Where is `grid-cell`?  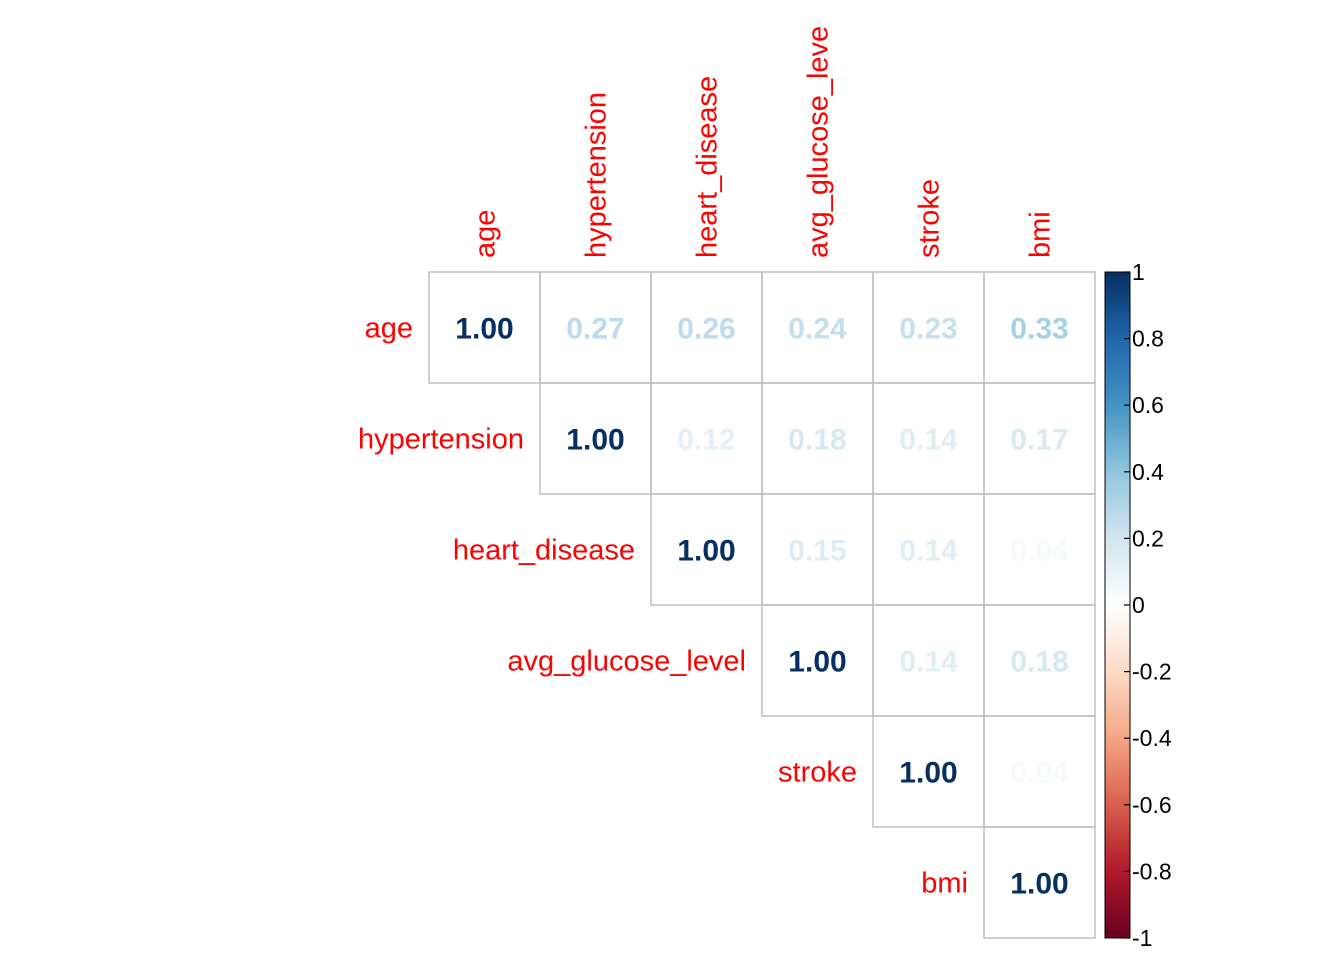 grid-cell is located at coordinates (1039, 882).